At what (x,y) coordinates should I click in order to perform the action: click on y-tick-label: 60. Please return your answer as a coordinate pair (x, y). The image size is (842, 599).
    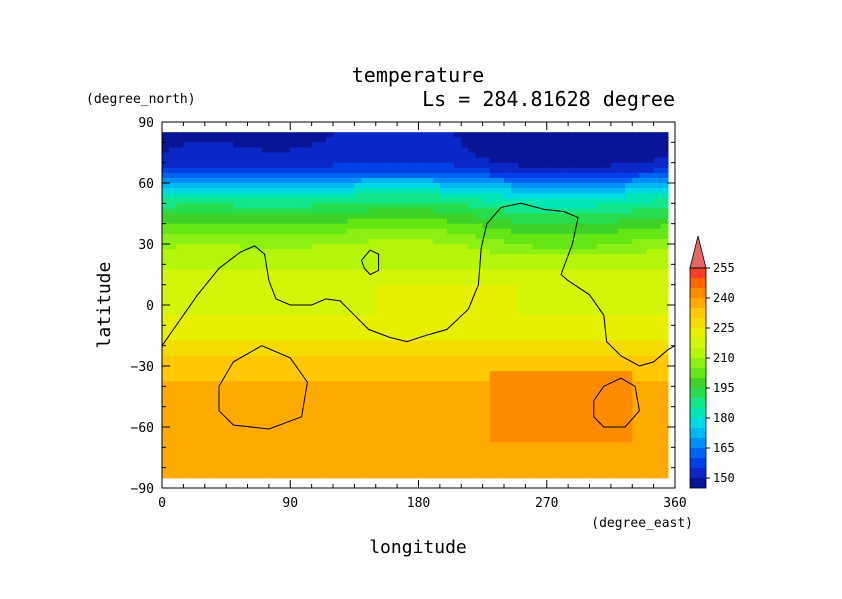
    Looking at the image, I should click on (146, 184).